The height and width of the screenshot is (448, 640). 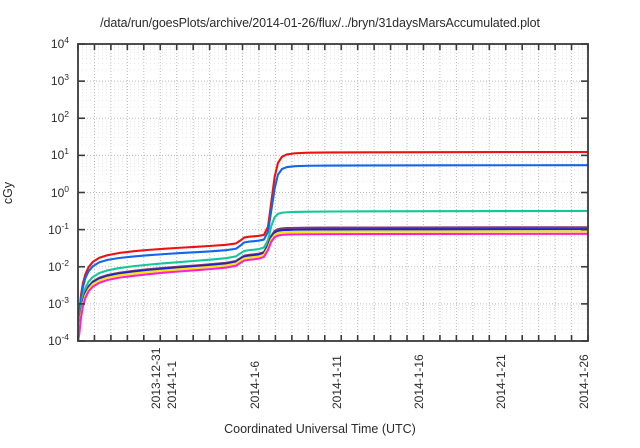 I want to click on y-tick-label: 10³, so click(x=59, y=80).